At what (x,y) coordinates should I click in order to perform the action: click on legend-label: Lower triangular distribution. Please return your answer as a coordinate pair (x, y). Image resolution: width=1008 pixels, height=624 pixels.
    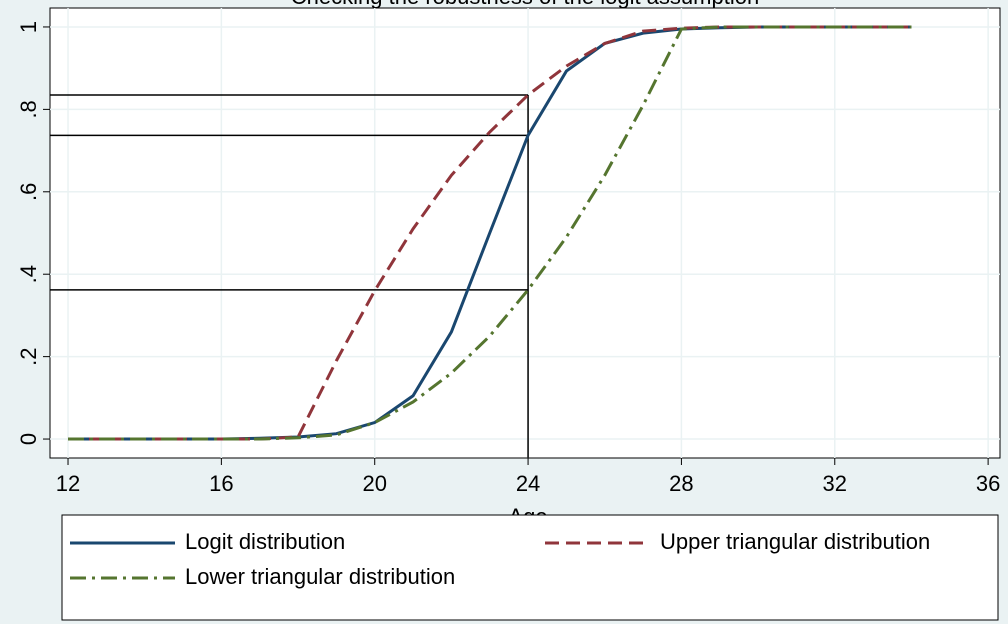
    Looking at the image, I should click on (320, 576).